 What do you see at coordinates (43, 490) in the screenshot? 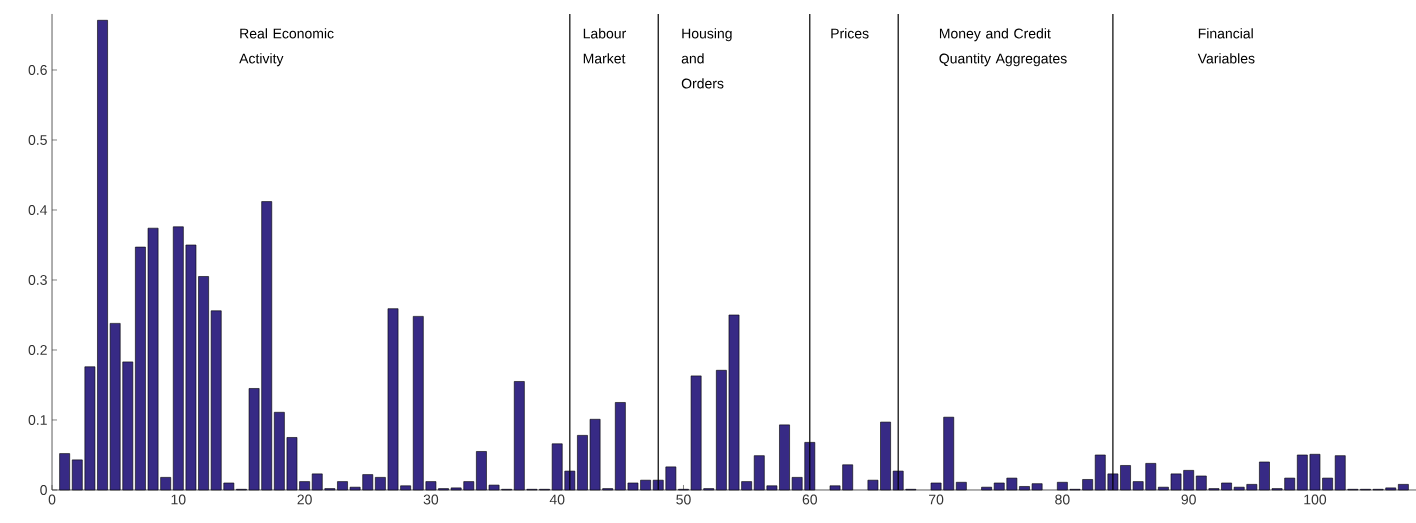
I see `y-tick-label: 0` at bounding box center [43, 490].